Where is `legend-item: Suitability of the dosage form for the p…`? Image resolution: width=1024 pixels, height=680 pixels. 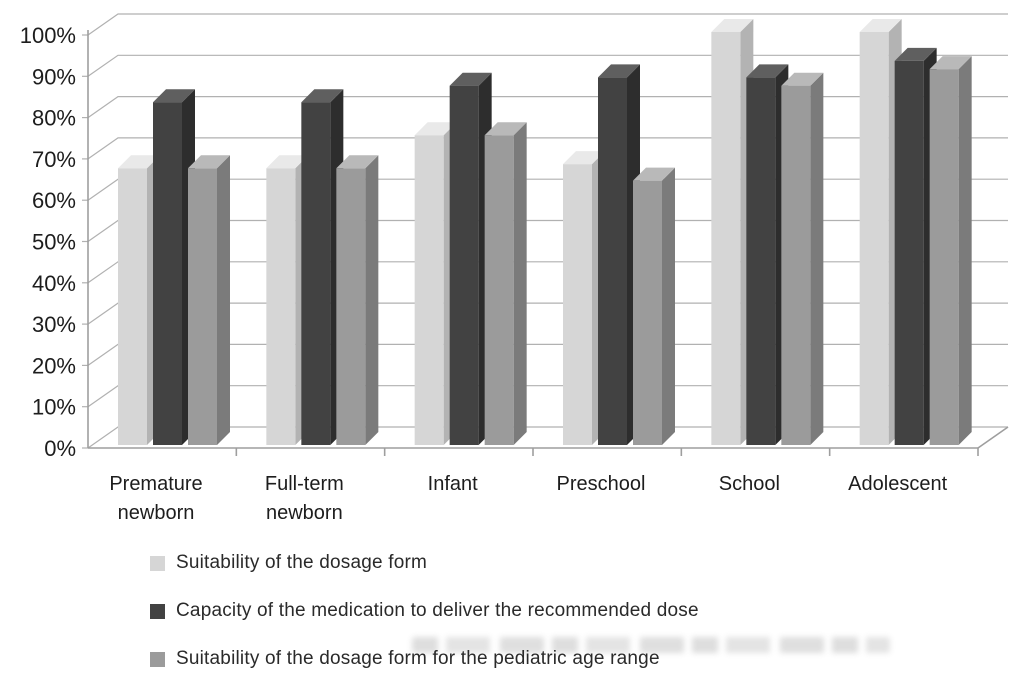
legend-item: Suitability of the dosage form for the p… is located at coordinates (424, 659).